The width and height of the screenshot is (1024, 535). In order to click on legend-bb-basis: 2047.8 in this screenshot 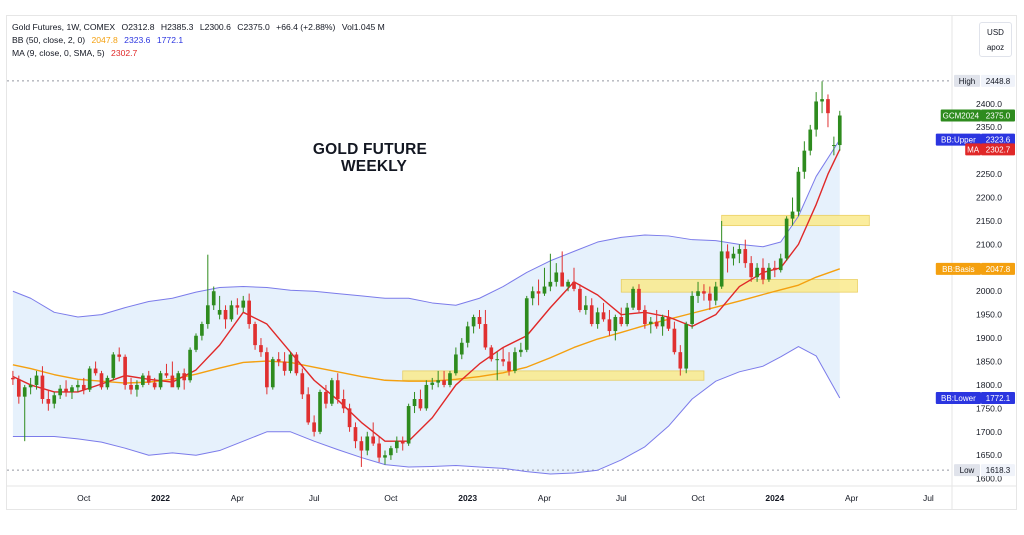, I will do `click(104, 40)`.